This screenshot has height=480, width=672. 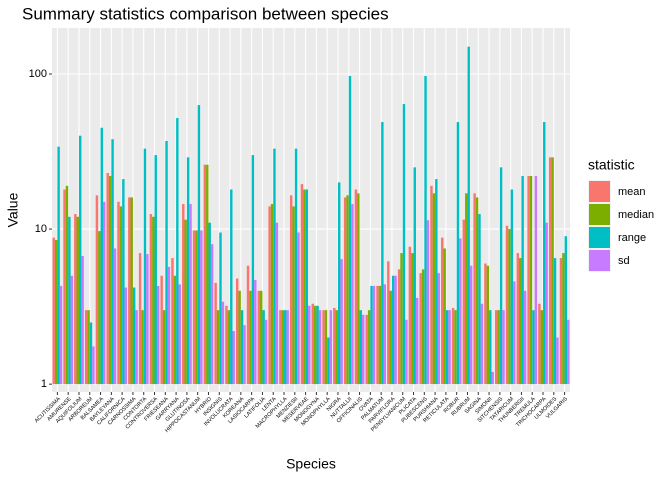 I want to click on legend-label: mean, so click(x=632, y=192).